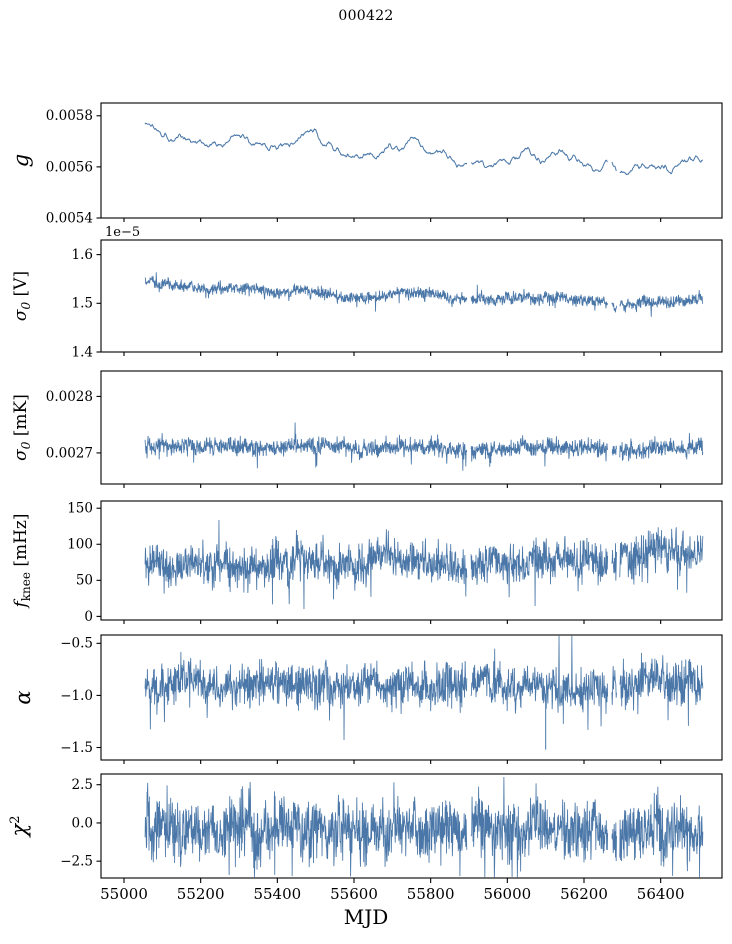 This screenshot has height=944, width=732. What do you see at coordinates (69, 218) in the screenshot?
I see `y-tick-label: 0.0054` at bounding box center [69, 218].